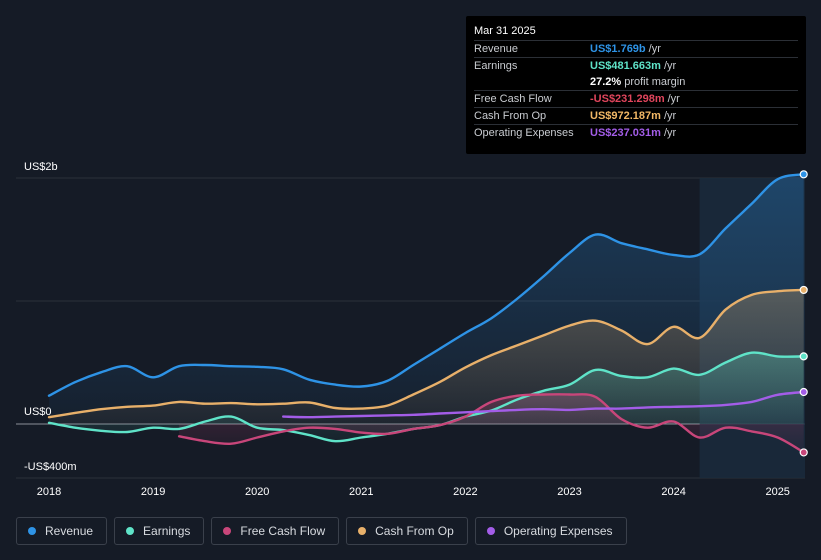 The width and height of the screenshot is (821, 560). What do you see at coordinates (41, 167) in the screenshot?
I see `y-tick-label: US$2b` at bounding box center [41, 167].